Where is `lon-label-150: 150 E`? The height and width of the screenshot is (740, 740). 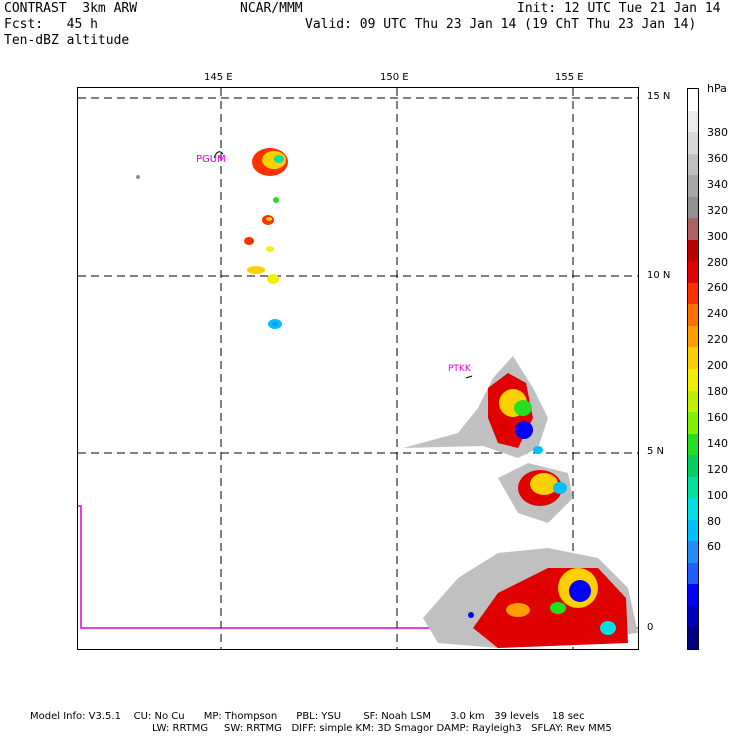
lon-label-150: 150 E is located at coordinates (394, 77).